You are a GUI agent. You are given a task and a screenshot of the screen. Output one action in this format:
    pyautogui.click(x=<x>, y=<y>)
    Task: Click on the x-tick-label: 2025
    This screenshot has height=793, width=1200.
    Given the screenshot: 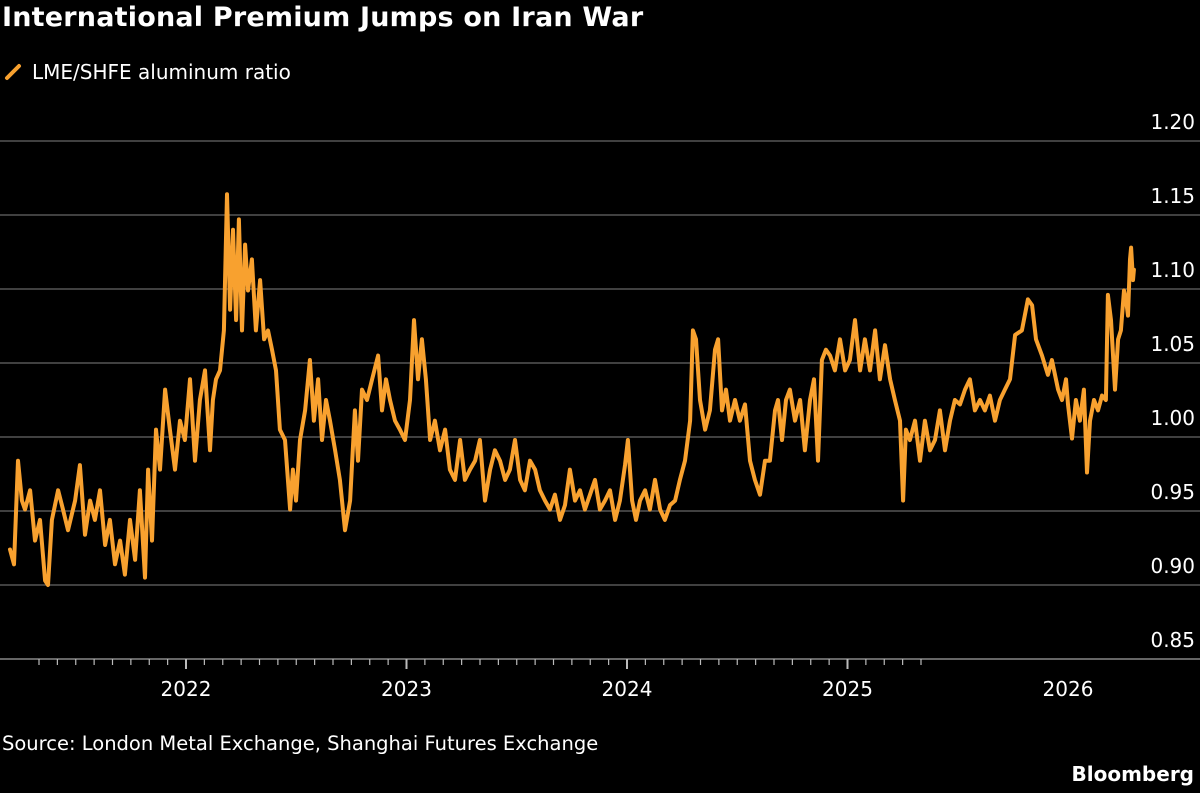 What is the action you would take?
    pyautogui.click(x=847, y=689)
    